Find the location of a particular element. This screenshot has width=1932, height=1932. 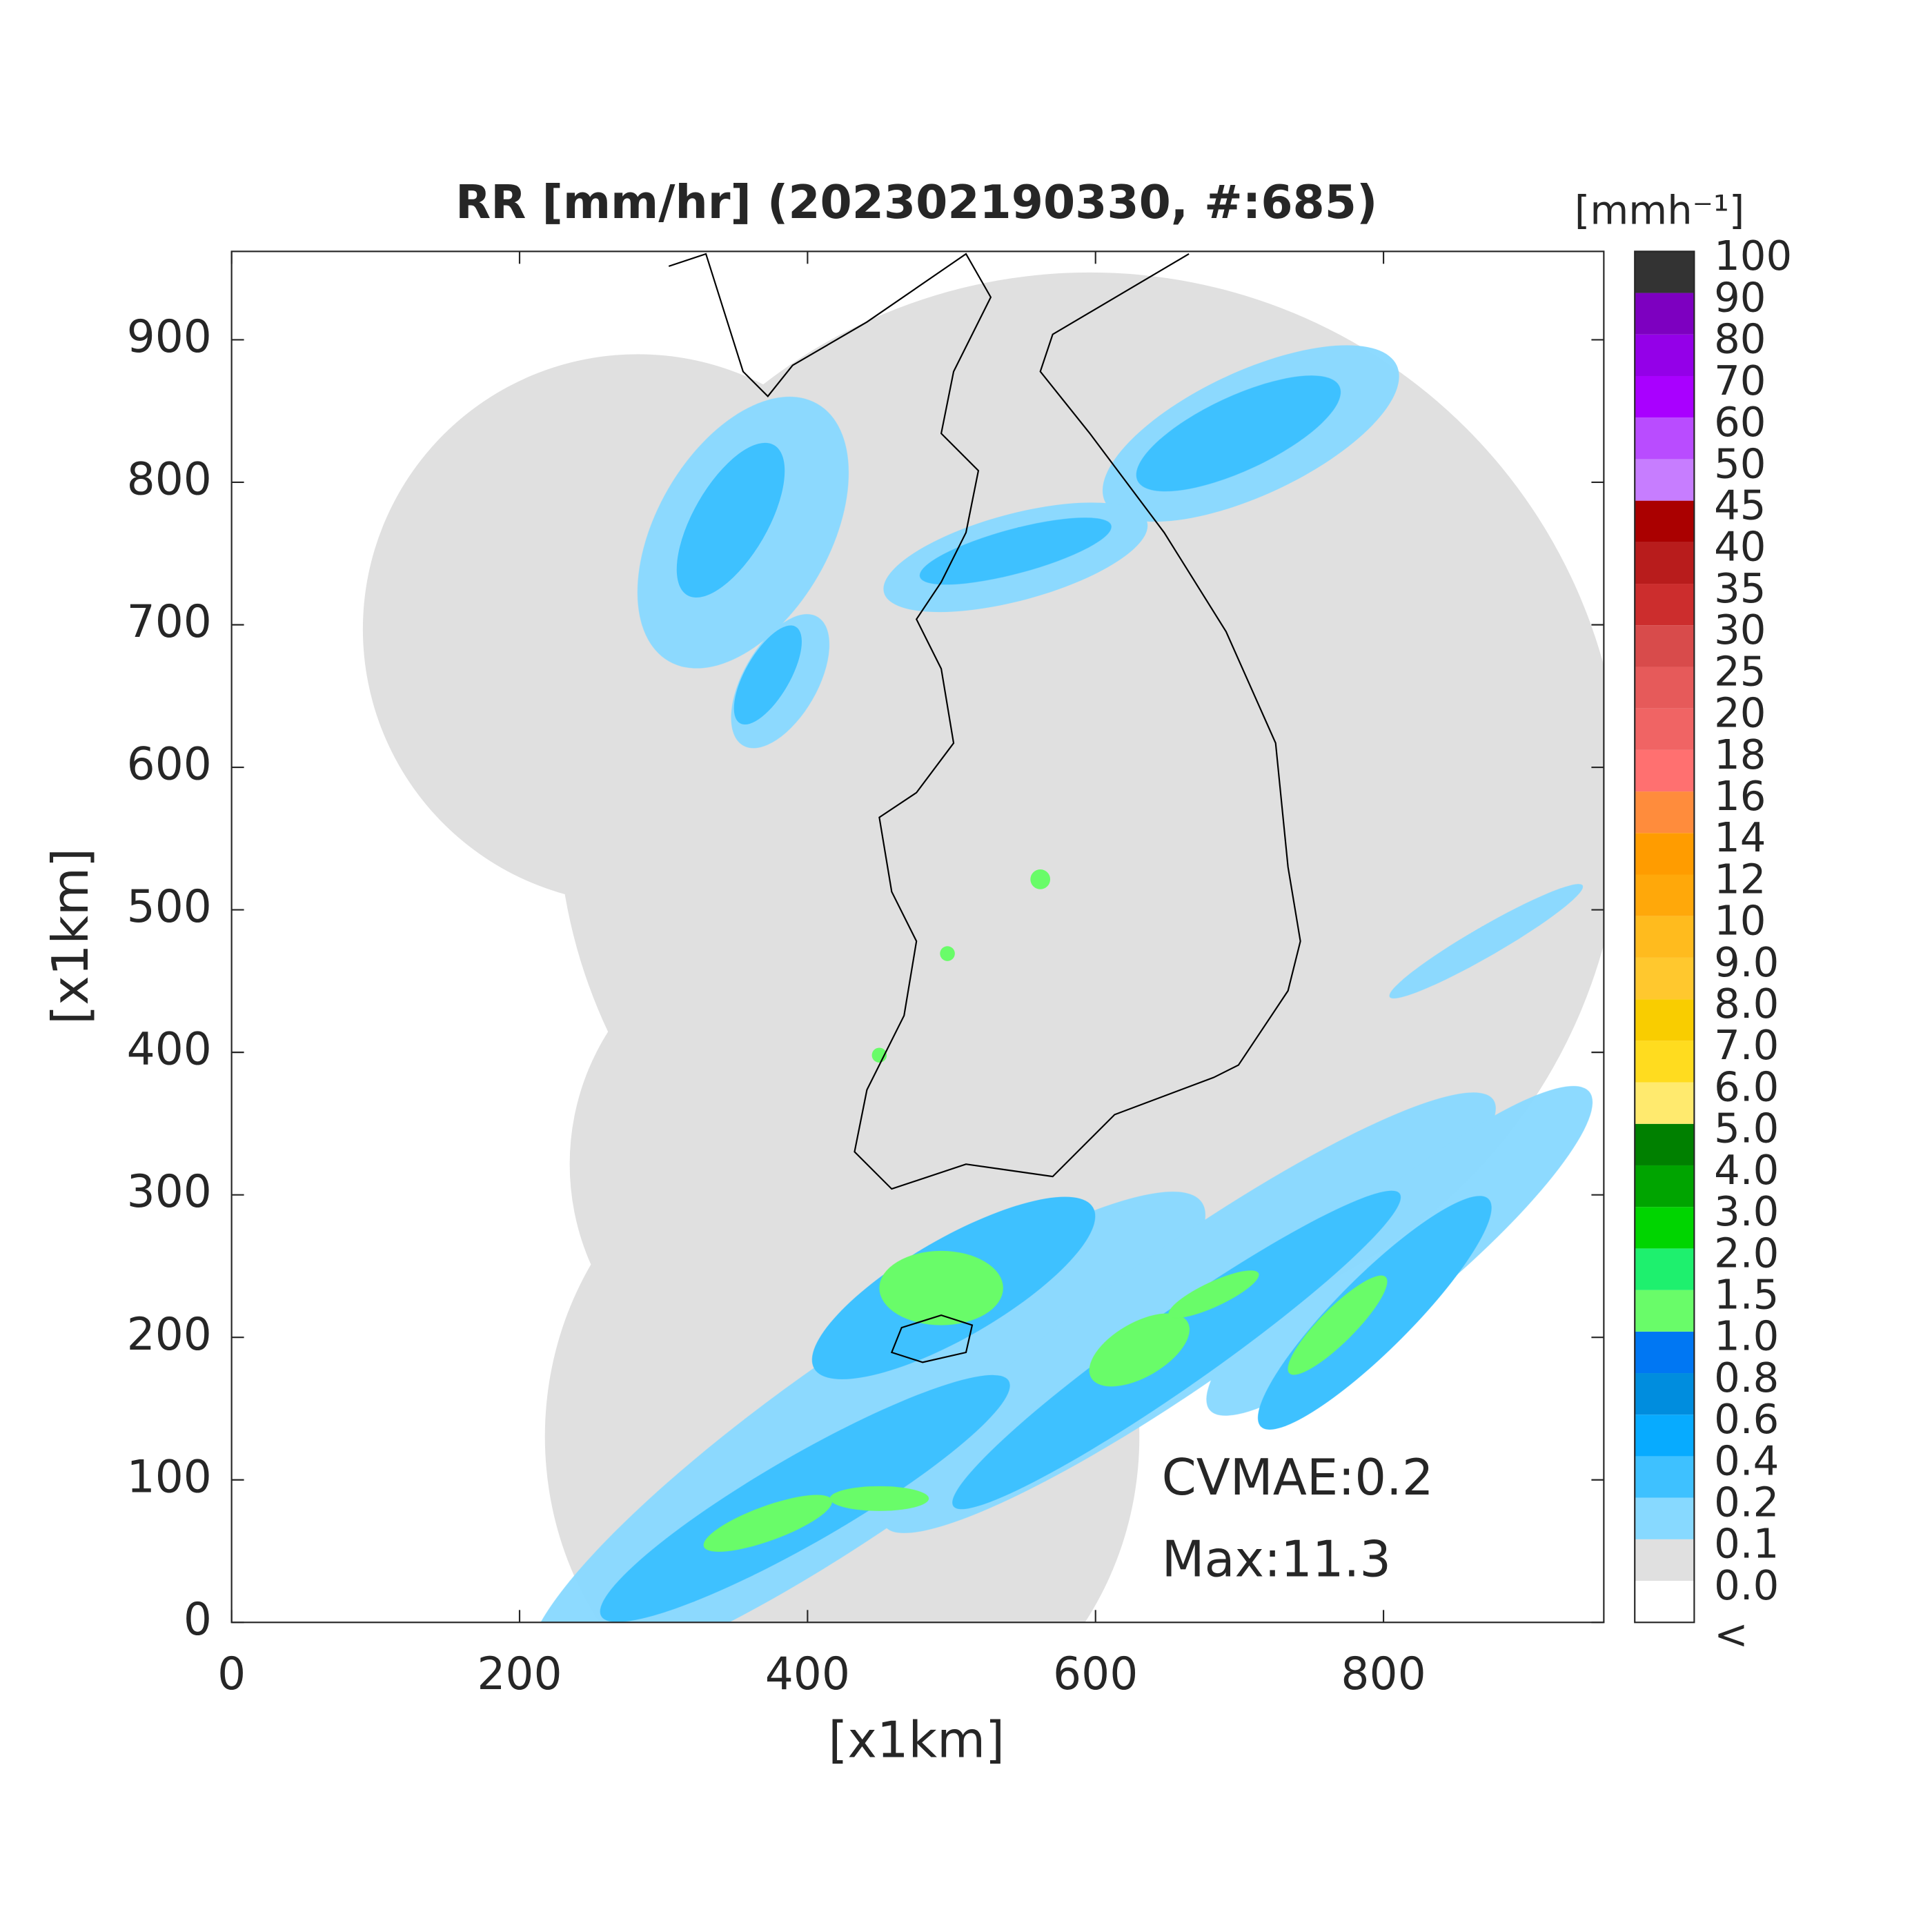

y-tick-label: 900 is located at coordinates (169, 337).